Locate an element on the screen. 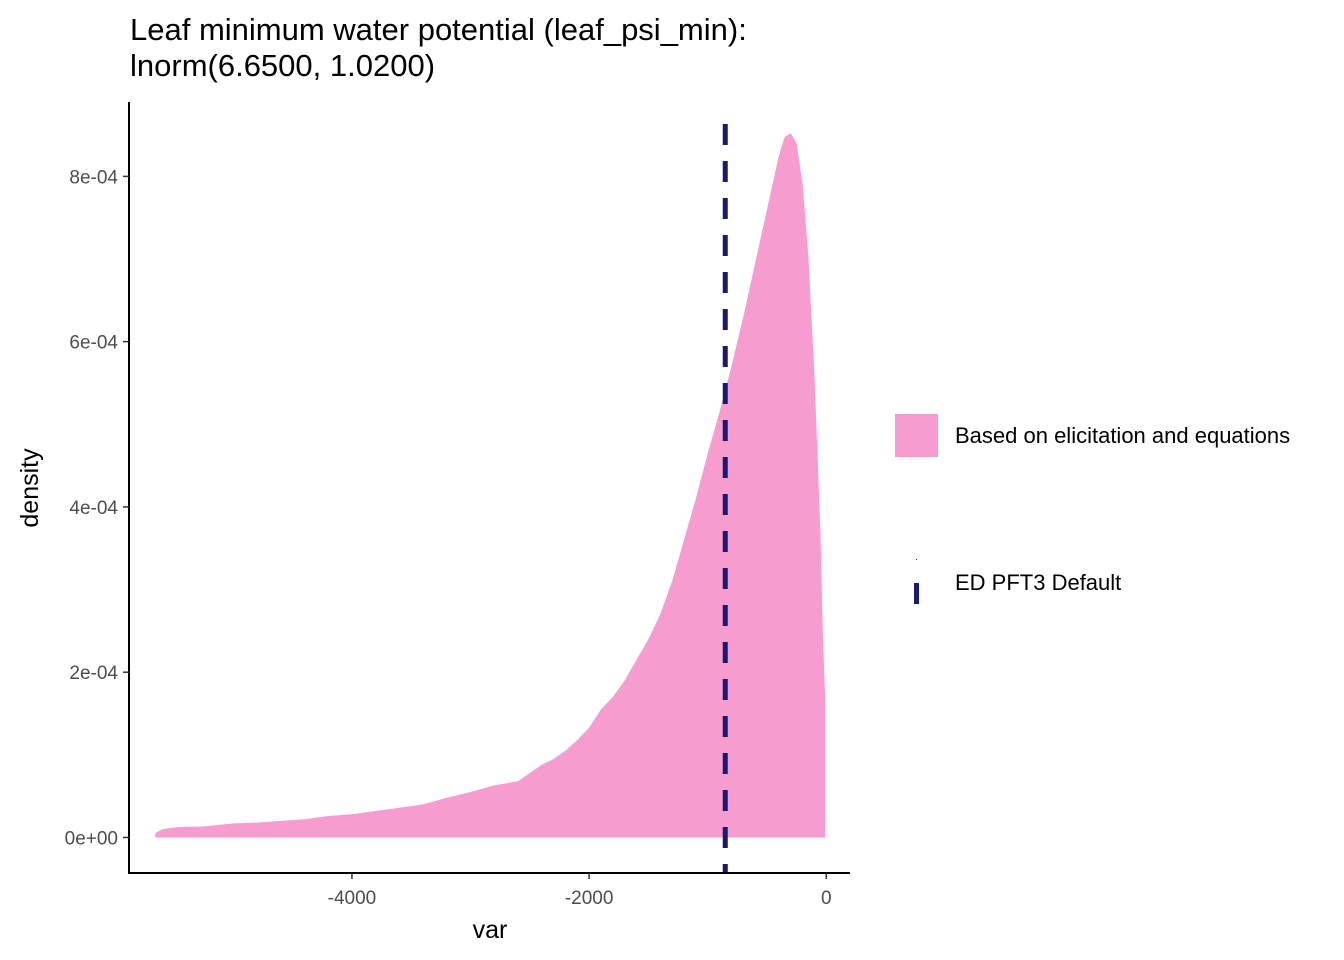 Image resolution: width=1344 pixels, height=960 pixels. legend-label-default: ED PFT3 Default is located at coordinates (1038, 582).